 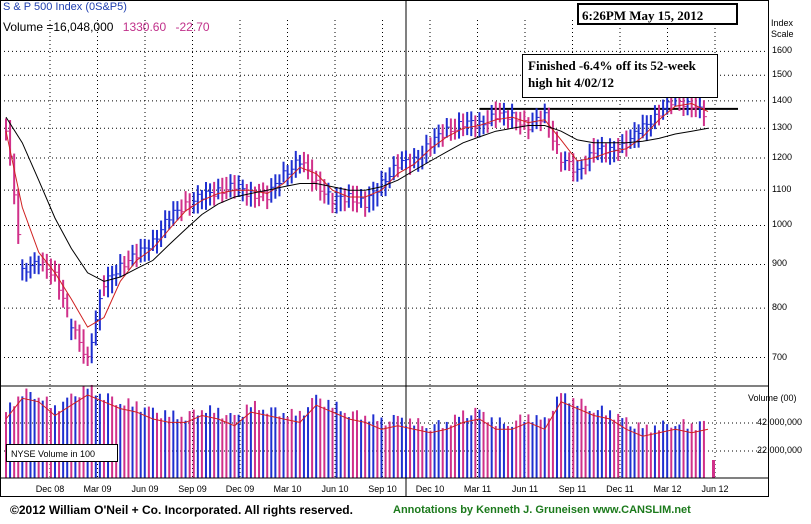 What do you see at coordinates (572, 489) in the screenshot?
I see `x-tick-label: Sep 11` at bounding box center [572, 489].